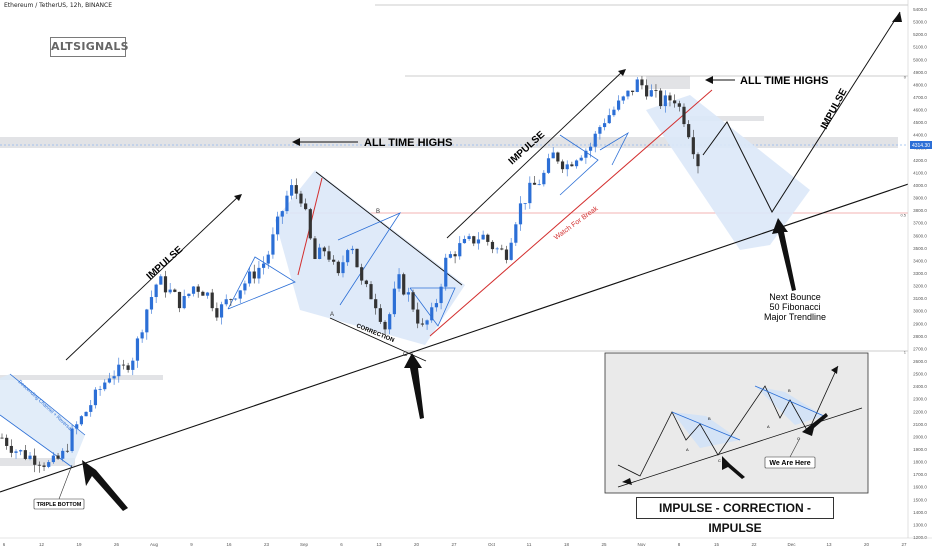 This screenshot has height=550, width=932. Describe the element at coordinates (304, 544) in the screenshot. I see `time-tick-label: Sep` at that location.